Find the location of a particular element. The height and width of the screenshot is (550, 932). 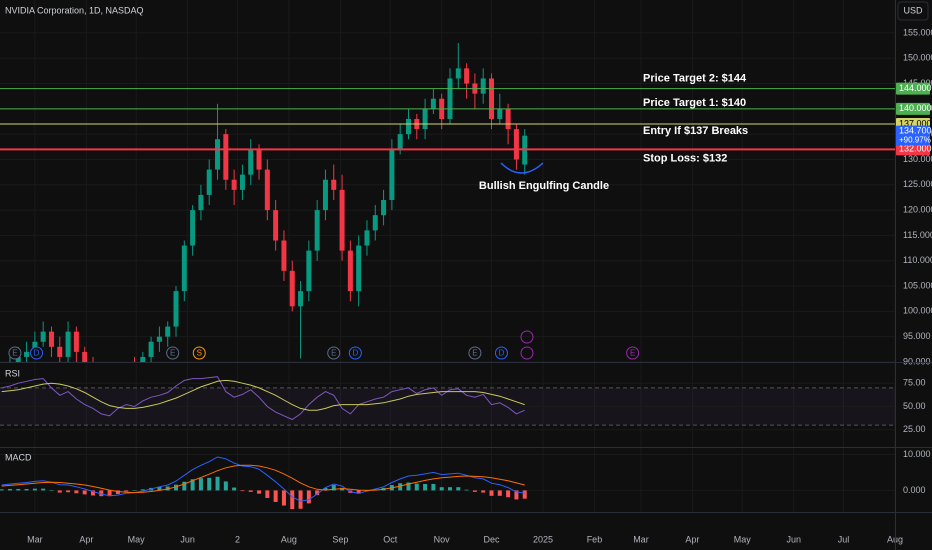

y-tick-label: 75.00 is located at coordinates (914, 383).